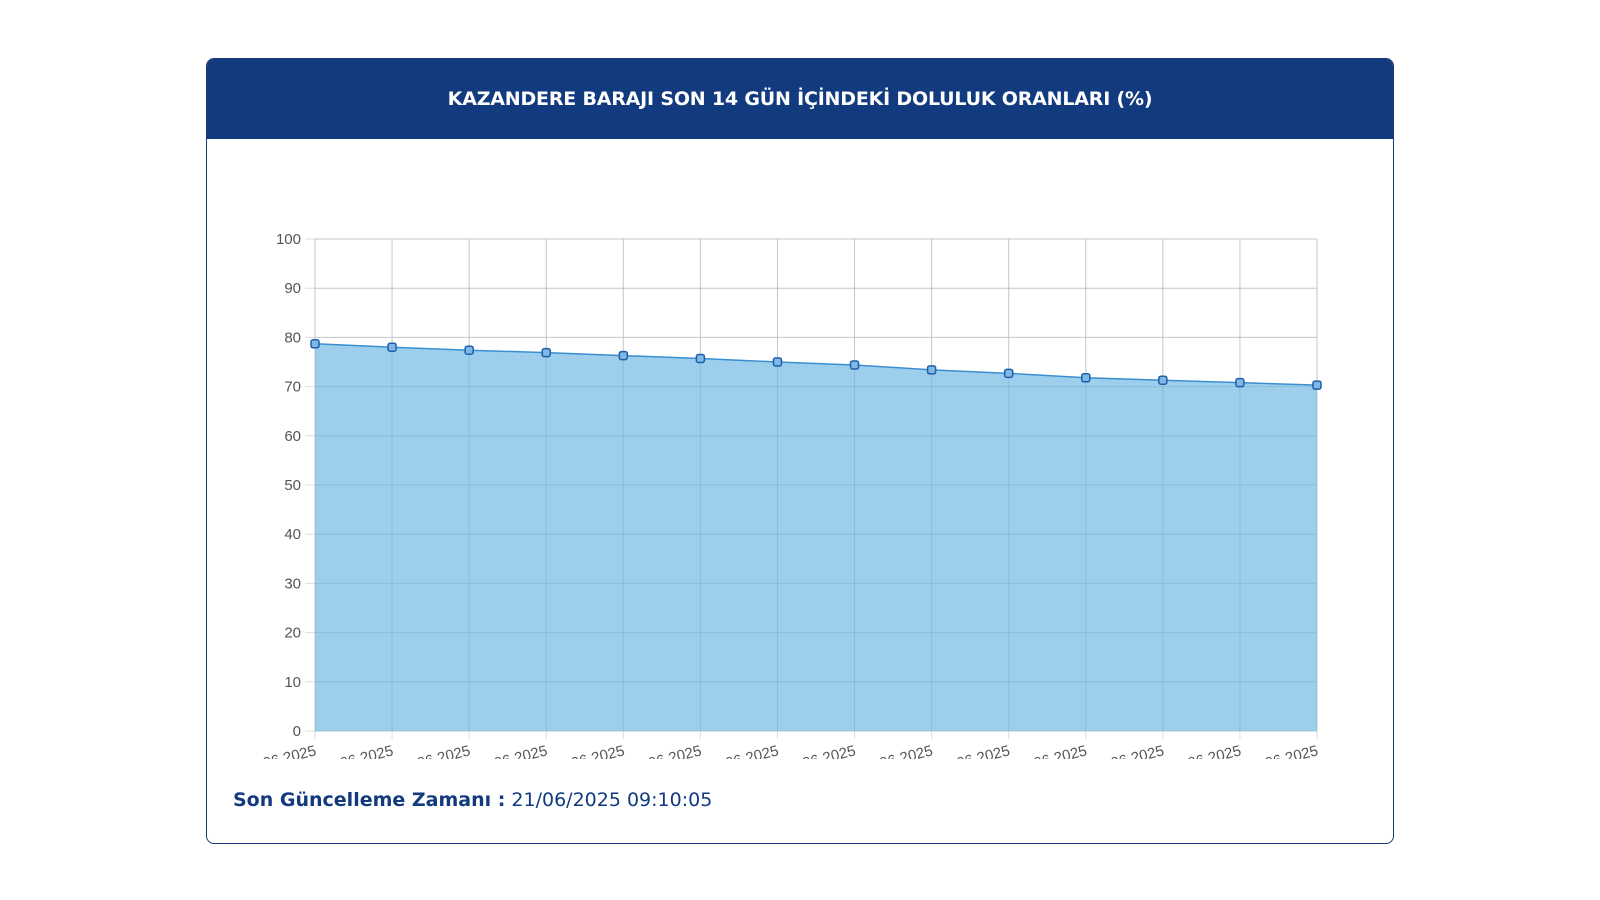 The image size is (1600, 900). Describe the element at coordinates (1050, 750) in the screenshot. I see `x-tick-label: 18.06.2025` at that location.